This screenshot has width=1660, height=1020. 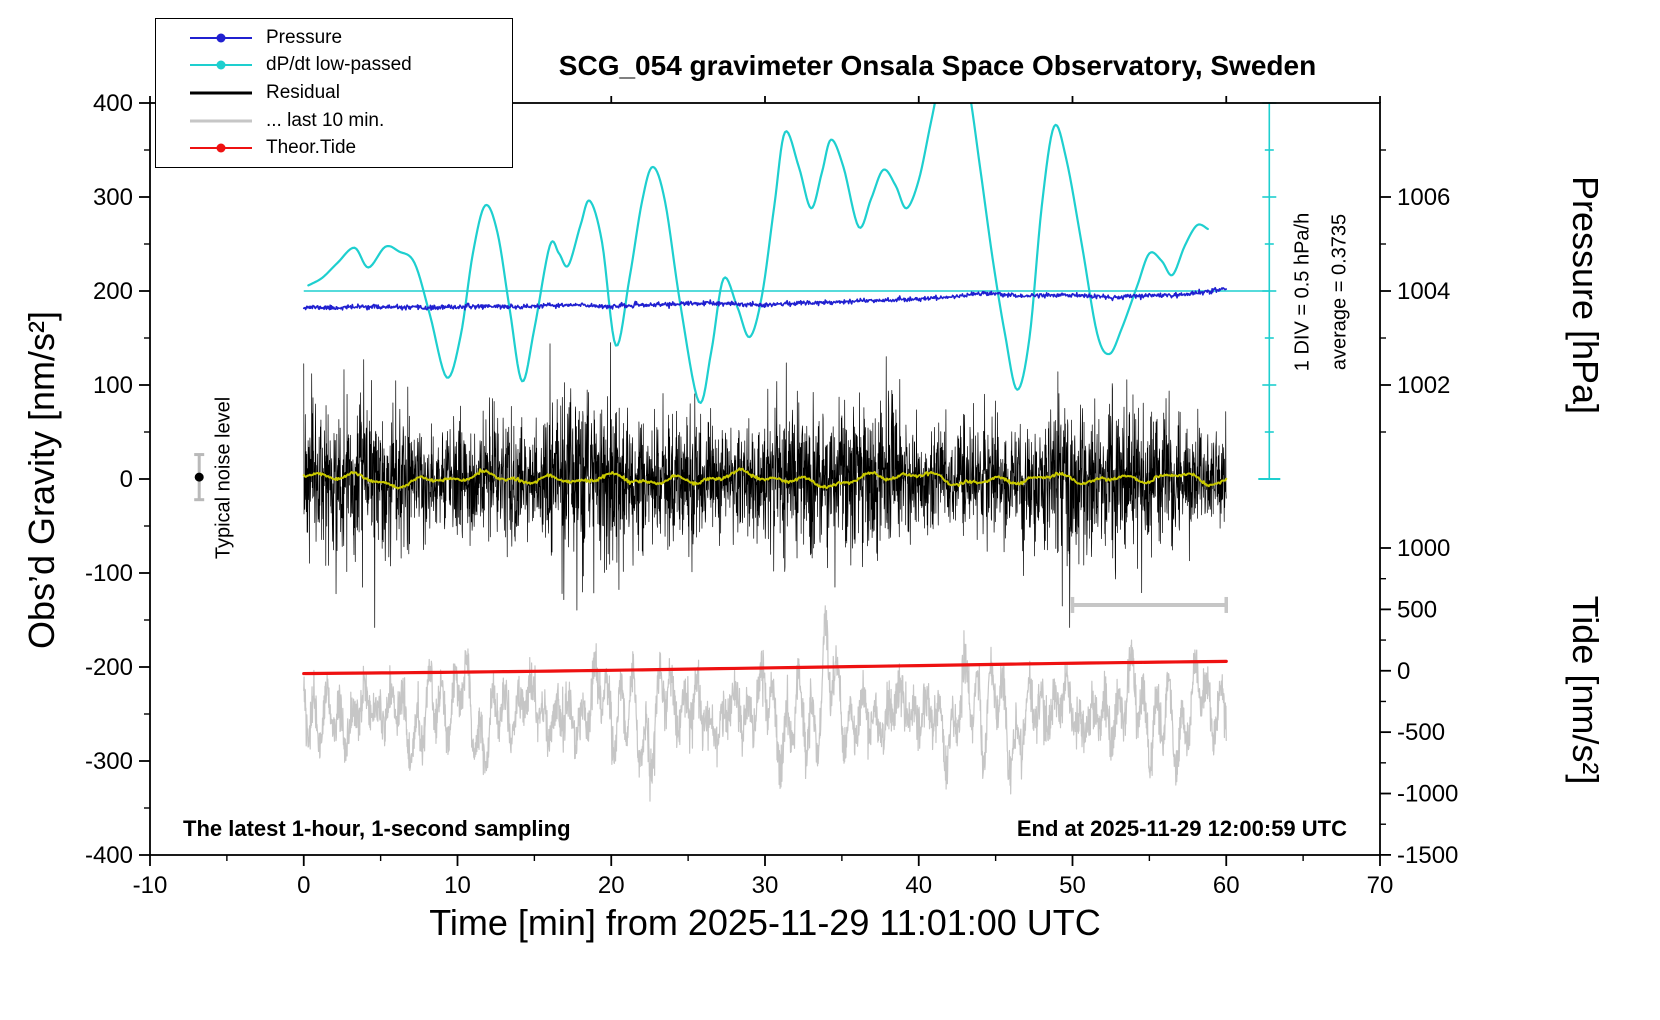 I want to click on y-tick-label: -200, so click(x=109, y=667).